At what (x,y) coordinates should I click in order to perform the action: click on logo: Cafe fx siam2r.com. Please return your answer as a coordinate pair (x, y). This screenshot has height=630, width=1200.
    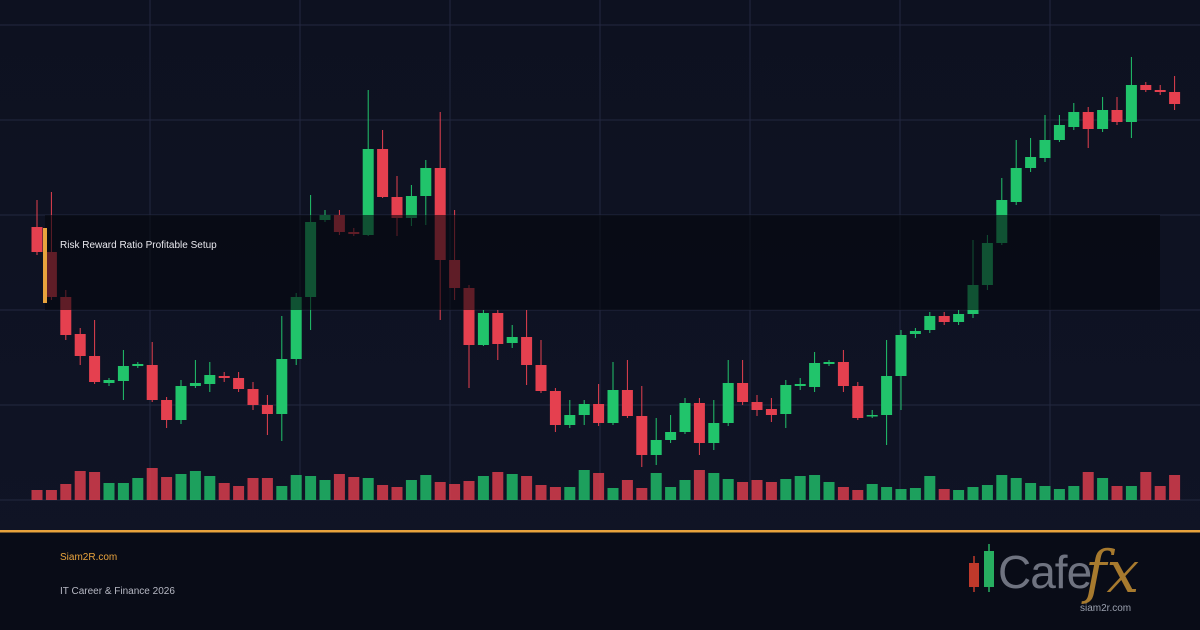
    Looking at the image, I should click on (1054, 576).